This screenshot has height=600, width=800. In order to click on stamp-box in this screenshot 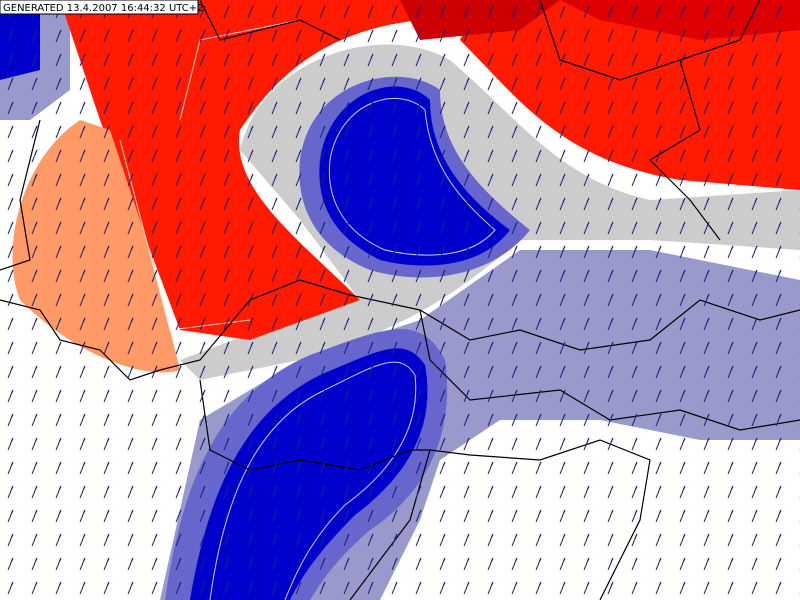, I will do `click(99, 7)`.